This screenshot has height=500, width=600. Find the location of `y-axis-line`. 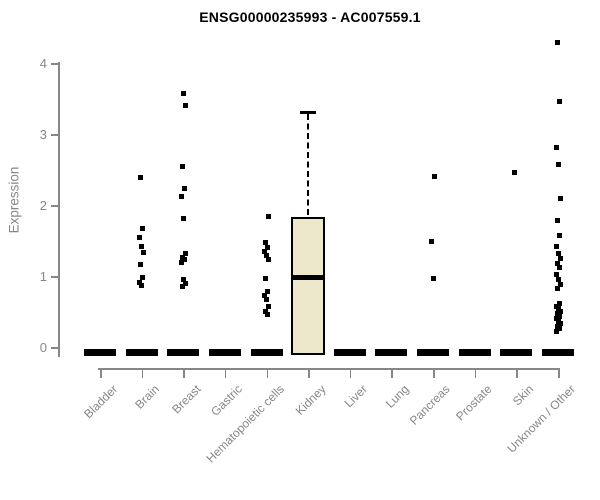

y-axis-line is located at coordinates (59, 209).